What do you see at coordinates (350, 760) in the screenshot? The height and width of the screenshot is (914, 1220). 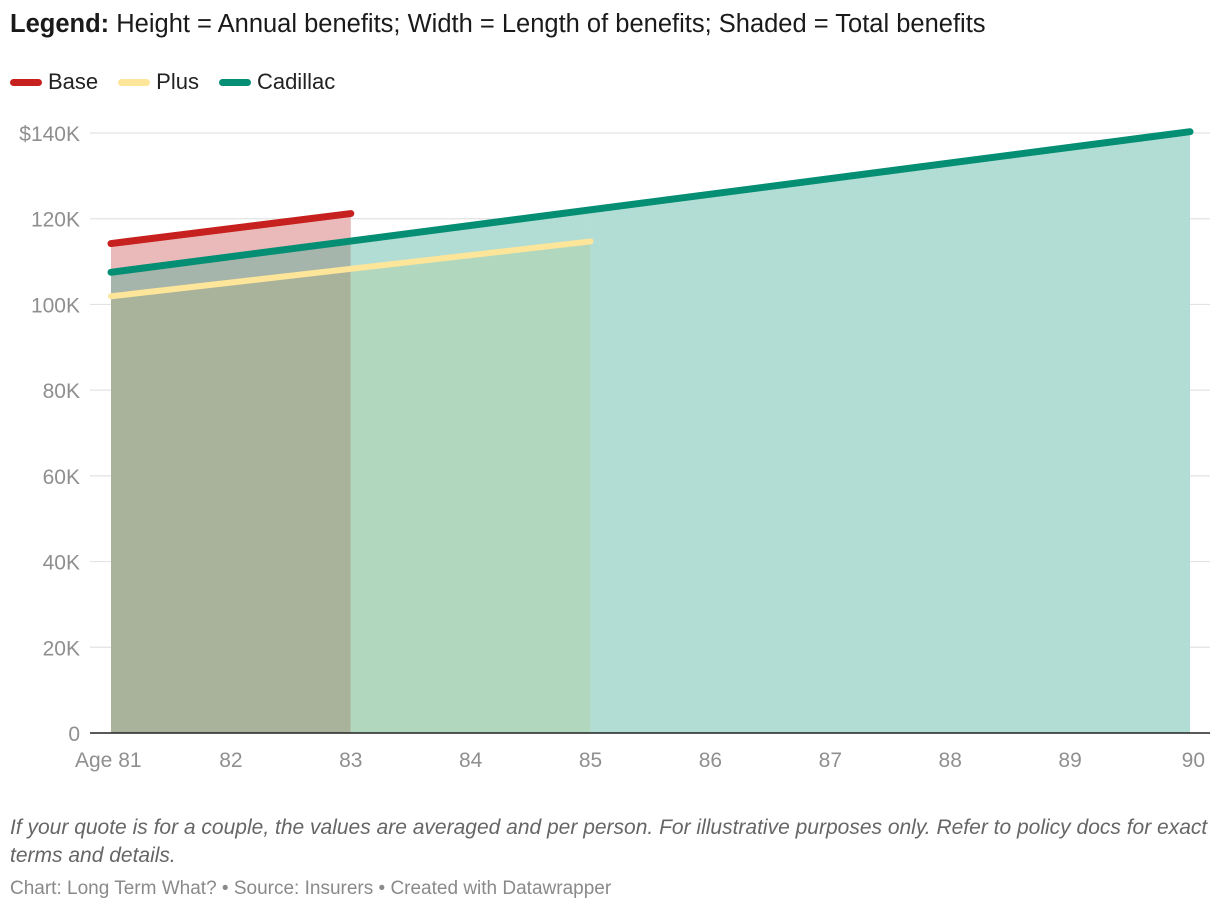 I see `x-tick-label-2: 83` at bounding box center [350, 760].